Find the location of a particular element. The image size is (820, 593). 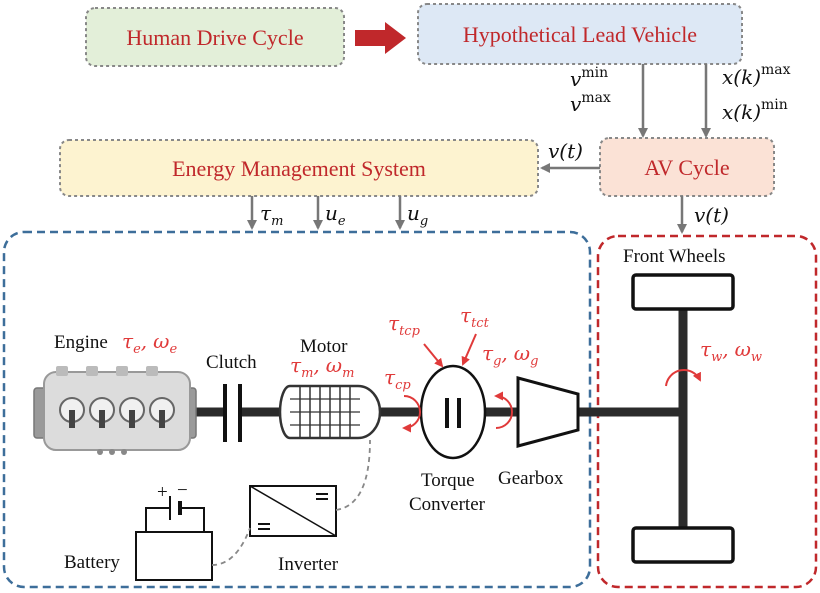

battery-label: Battery is located at coordinates (92, 562).